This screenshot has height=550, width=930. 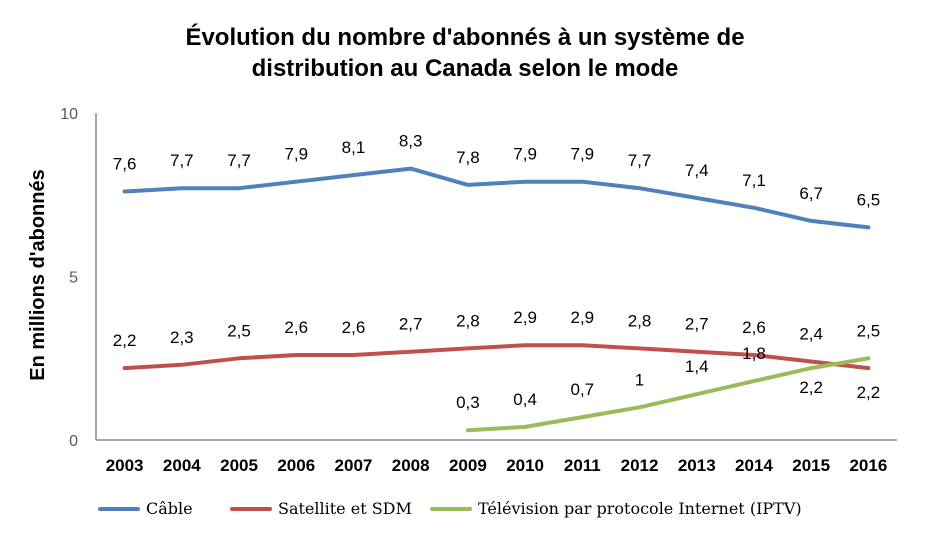 I want to click on x-tick-label: 2010, so click(x=525, y=465).